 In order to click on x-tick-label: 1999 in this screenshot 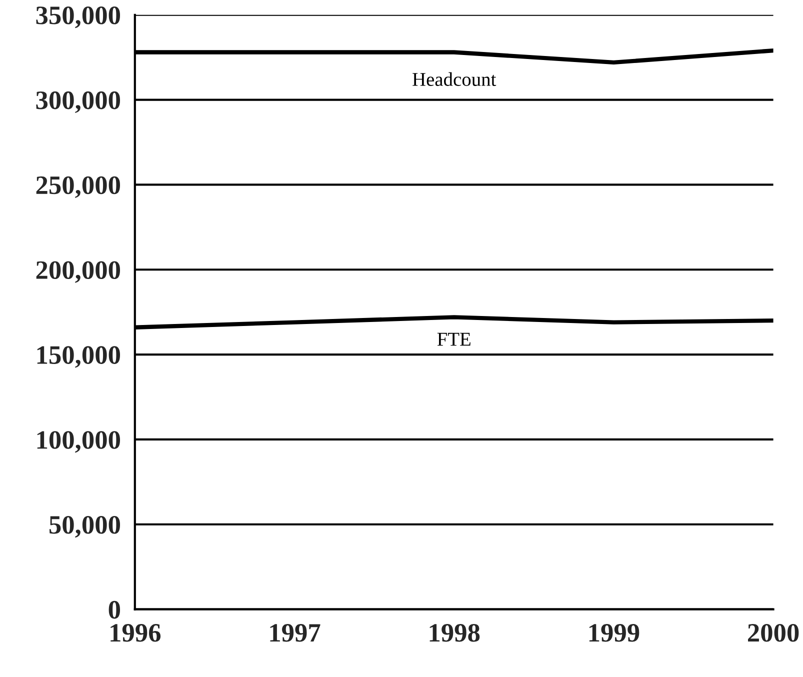, I will do `click(614, 633)`.